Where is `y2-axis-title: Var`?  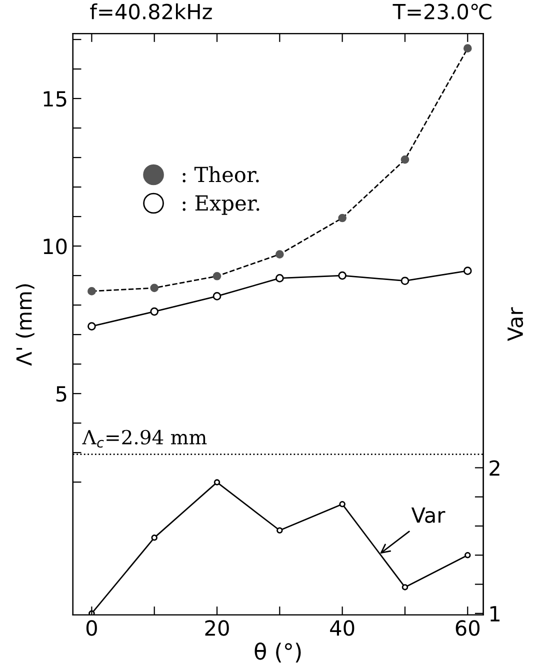
y2-axis-title: Var is located at coordinates (516, 324).